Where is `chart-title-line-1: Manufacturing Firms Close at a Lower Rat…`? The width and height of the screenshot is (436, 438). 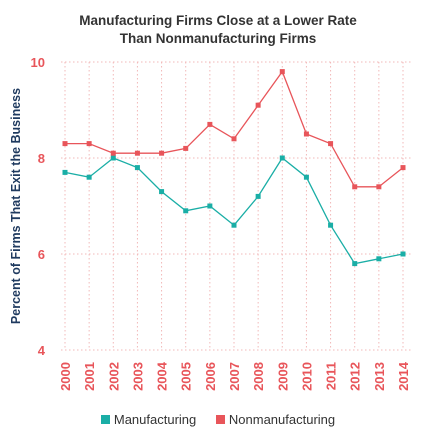 chart-title-line-1: Manufacturing Firms Close at a Lower Rat… is located at coordinates (218, 20).